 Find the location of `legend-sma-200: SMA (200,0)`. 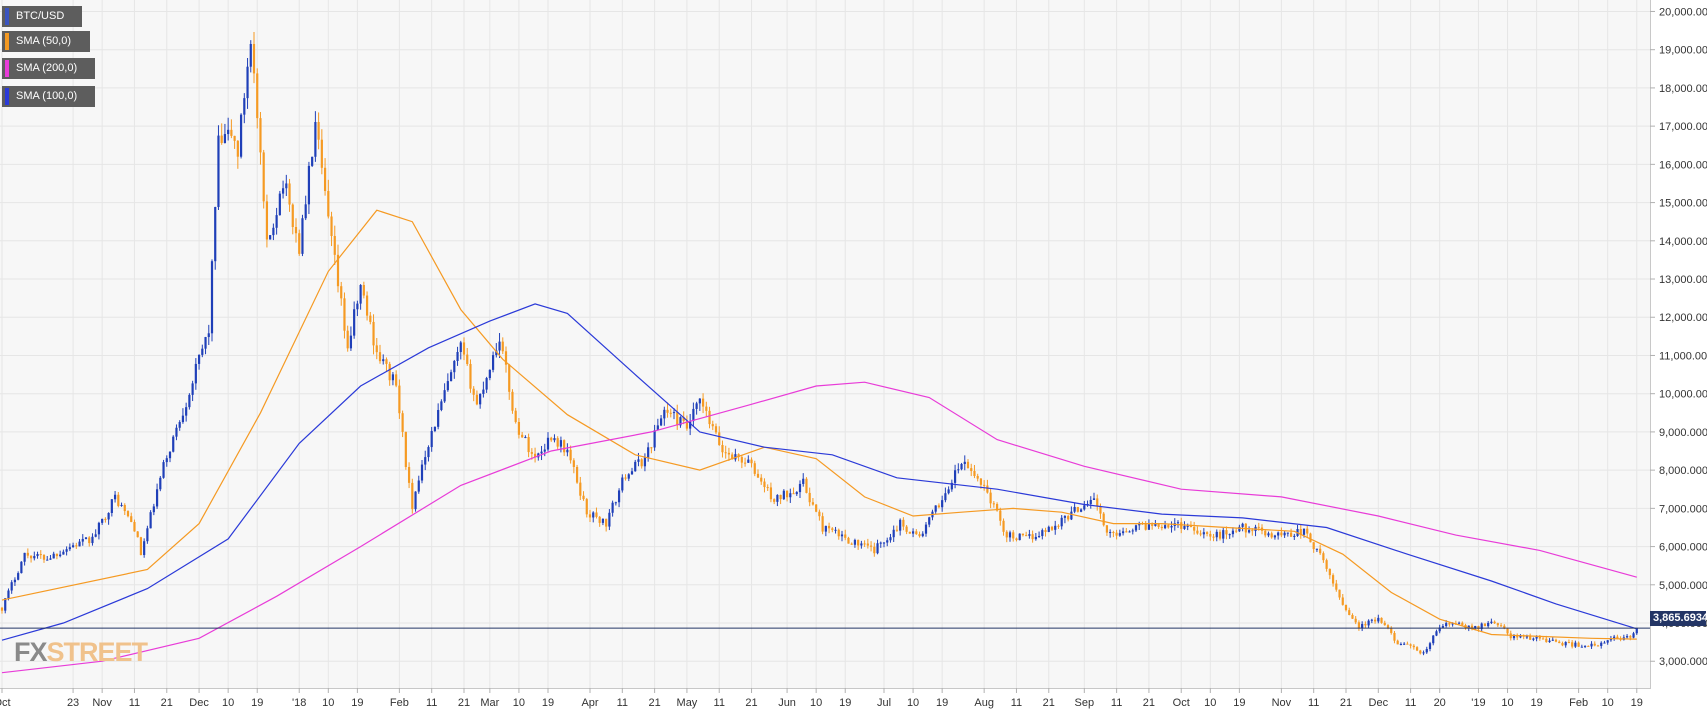

legend-sma-200: SMA (200,0) is located at coordinates (48, 68).